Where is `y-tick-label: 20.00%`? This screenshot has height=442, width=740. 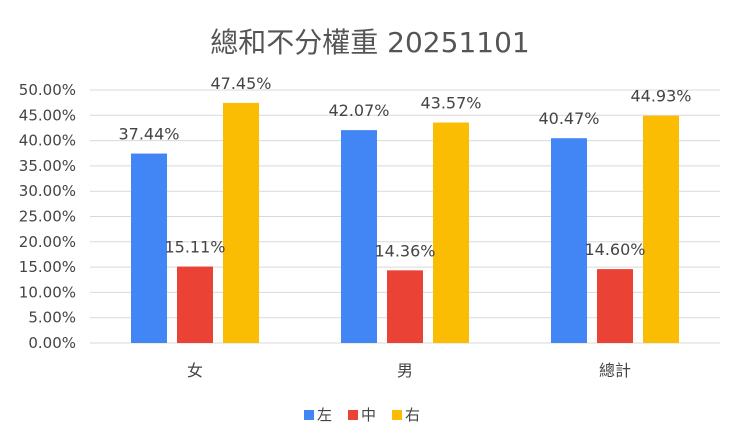 y-tick-label: 20.00% is located at coordinates (47, 242).